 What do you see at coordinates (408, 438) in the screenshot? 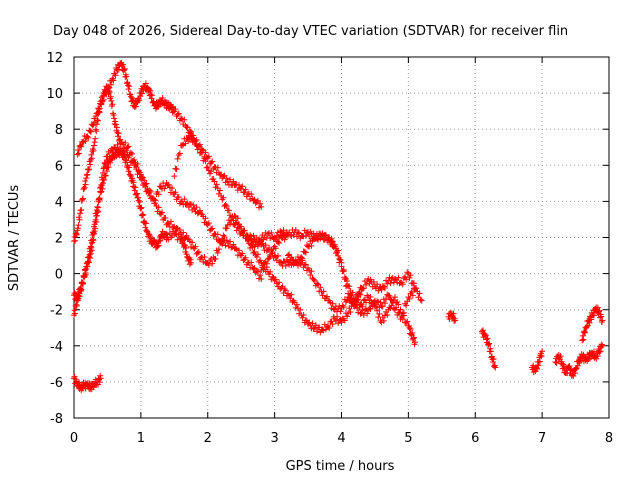
I see `x-tick-label: 5` at bounding box center [408, 438].